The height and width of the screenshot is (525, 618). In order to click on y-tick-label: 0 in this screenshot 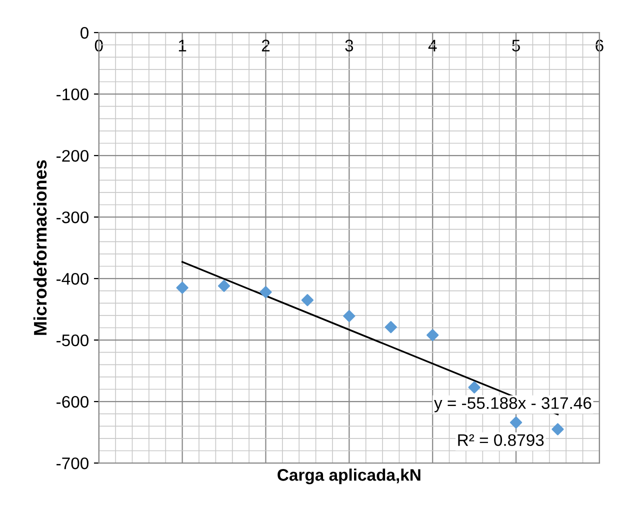, I will do `click(84, 32)`.